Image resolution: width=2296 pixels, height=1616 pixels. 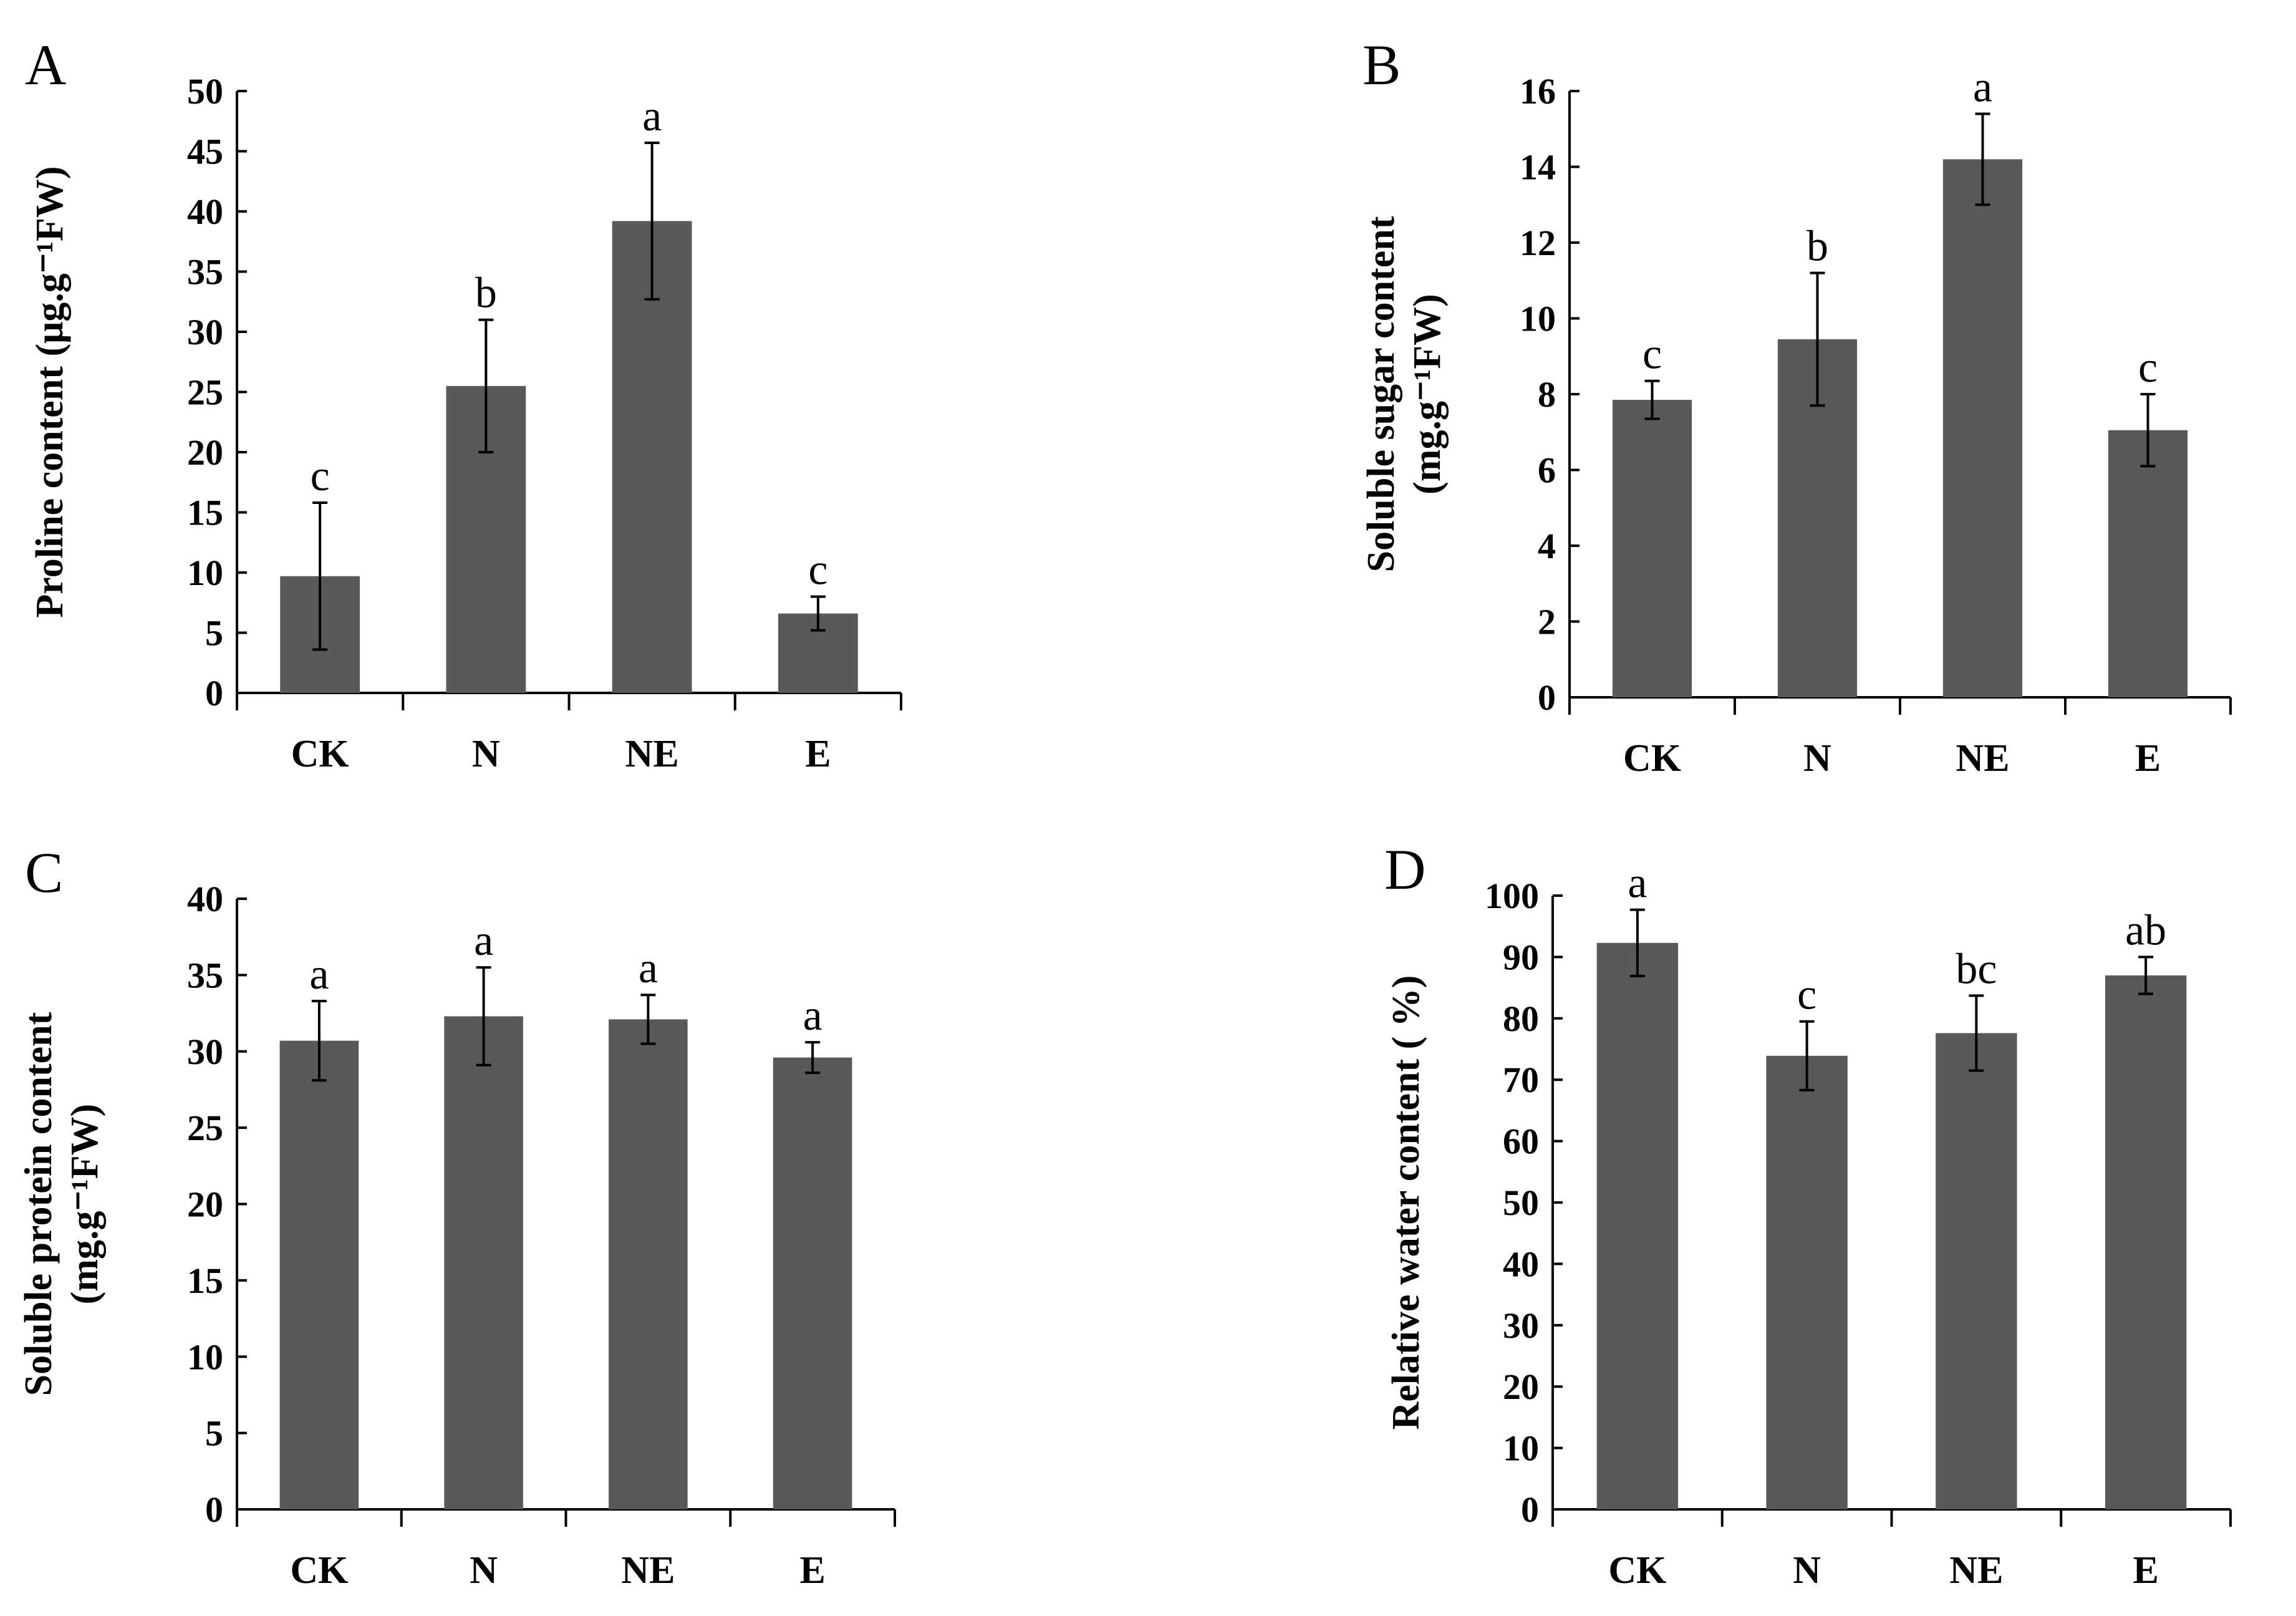 What do you see at coordinates (1521, 1080) in the screenshot?
I see `y-tick-label: 70` at bounding box center [1521, 1080].